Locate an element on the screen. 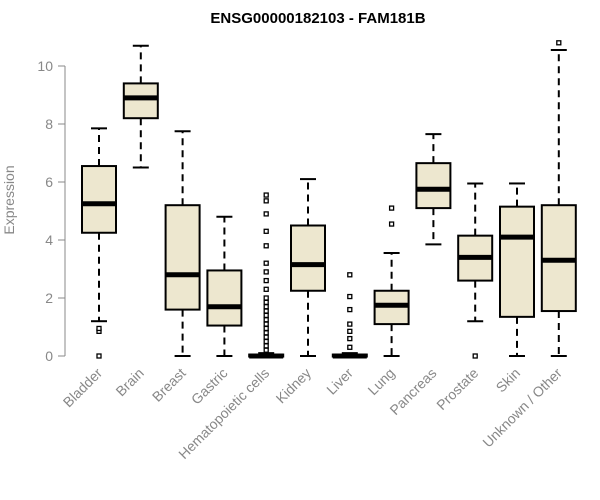 The width and height of the screenshot is (600, 500). chart-title: ENSG00000182103 - FAM181B is located at coordinates (317, 18).